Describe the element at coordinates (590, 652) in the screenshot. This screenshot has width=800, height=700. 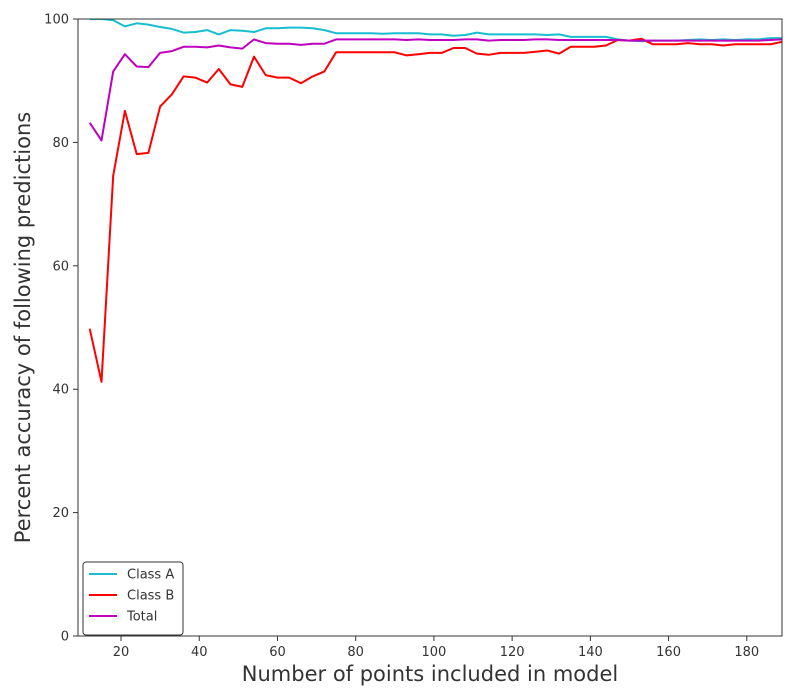
I see `x-tick-label: 140` at that location.